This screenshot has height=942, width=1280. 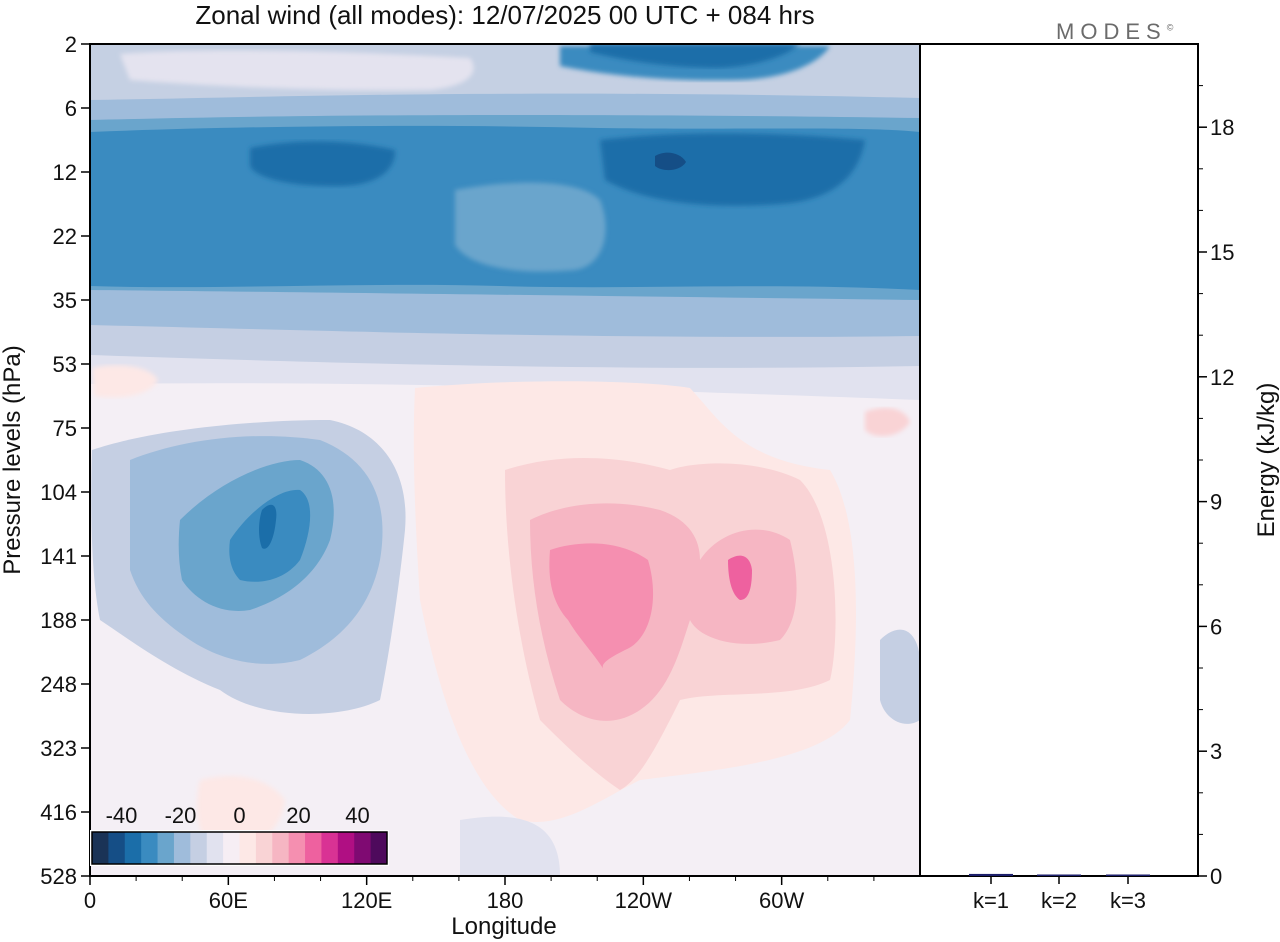 I want to click on energy-bars: k=1 k=2 k=3, so click(x=1059, y=893).